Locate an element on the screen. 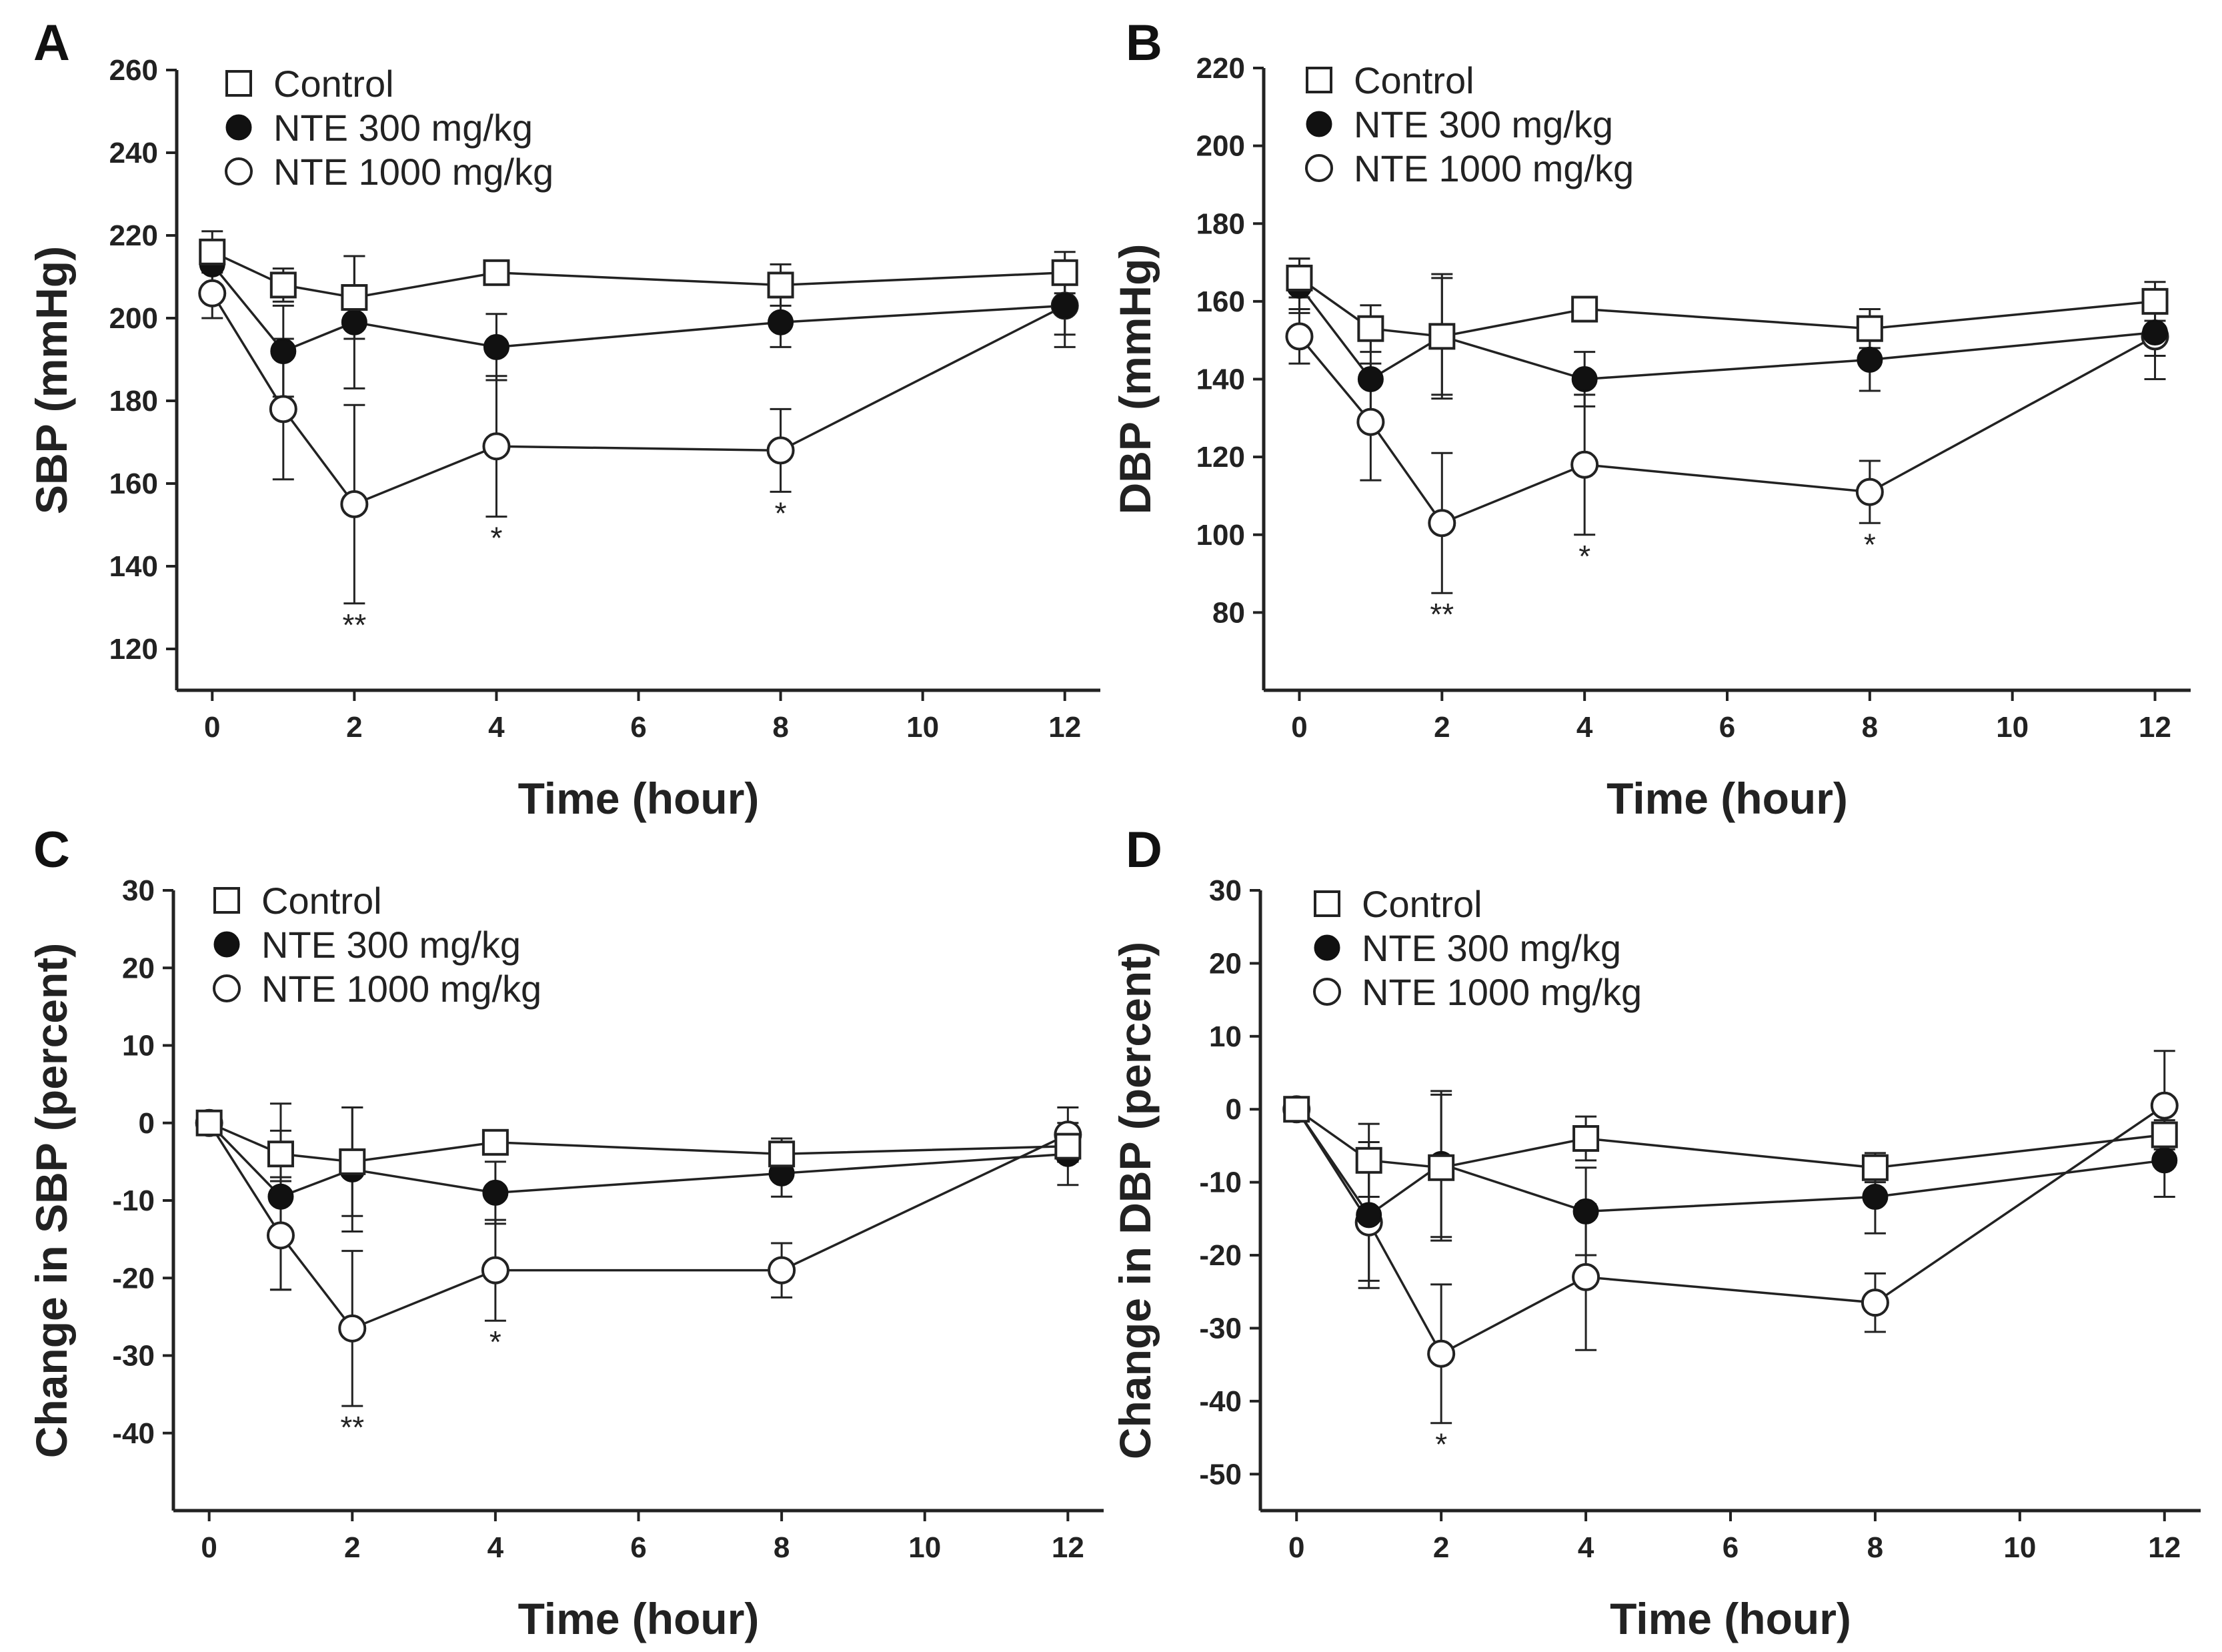 The width and height of the screenshot is (2222, 1652). y-tick-label: 120 is located at coordinates (1220, 457).